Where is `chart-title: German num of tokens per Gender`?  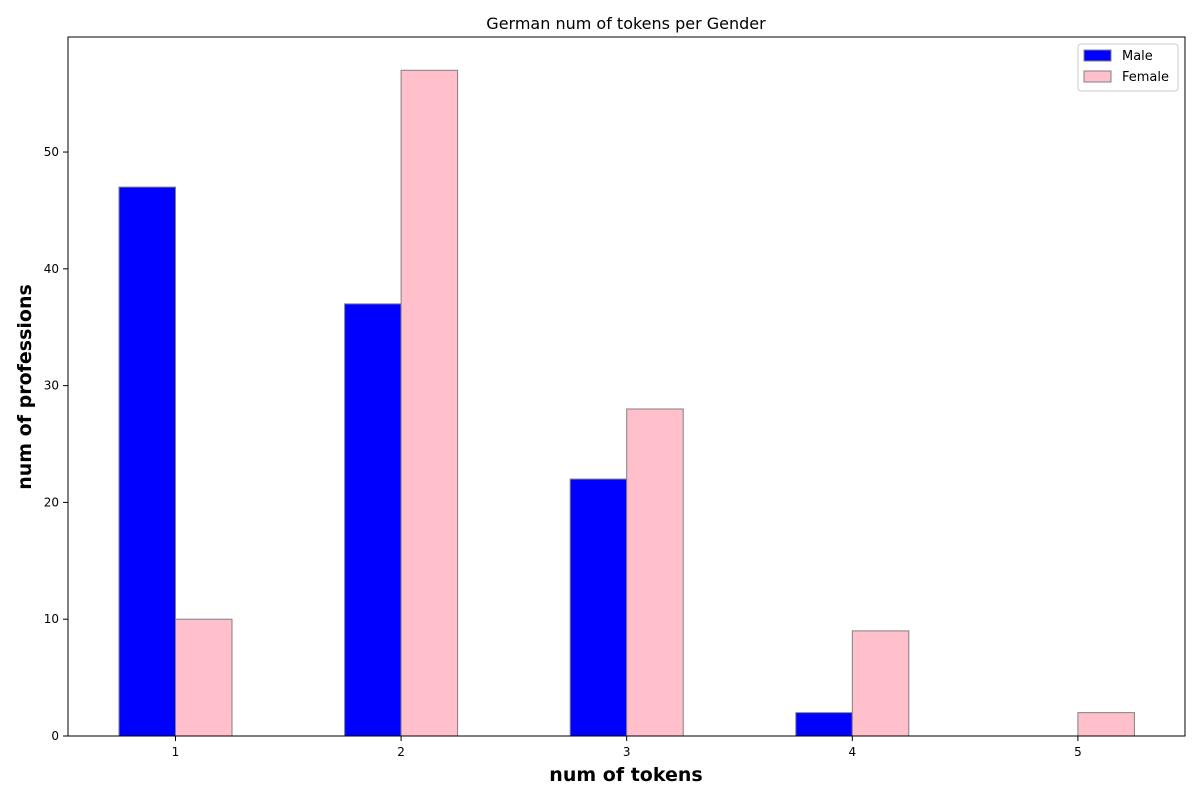
chart-title: German num of tokens per Gender is located at coordinates (626, 23).